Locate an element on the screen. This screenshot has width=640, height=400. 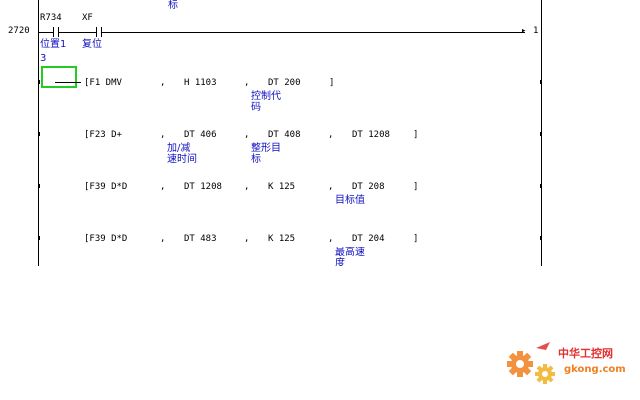
instruction-4-arg-2: K 125 is located at coordinates (282, 239).